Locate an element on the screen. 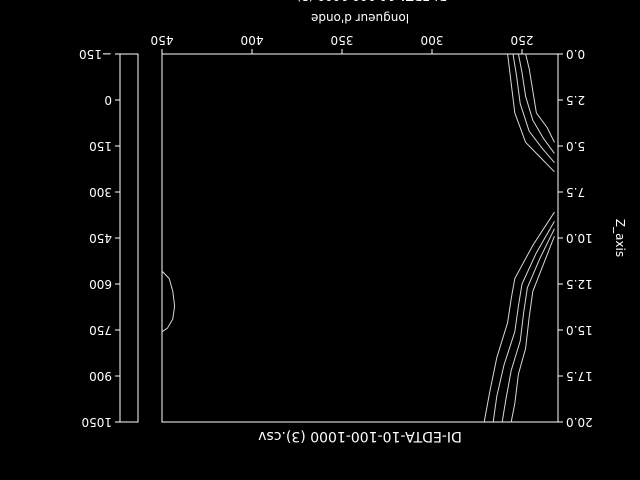  y-tick-label: 10.0 is located at coordinates (579, 238).